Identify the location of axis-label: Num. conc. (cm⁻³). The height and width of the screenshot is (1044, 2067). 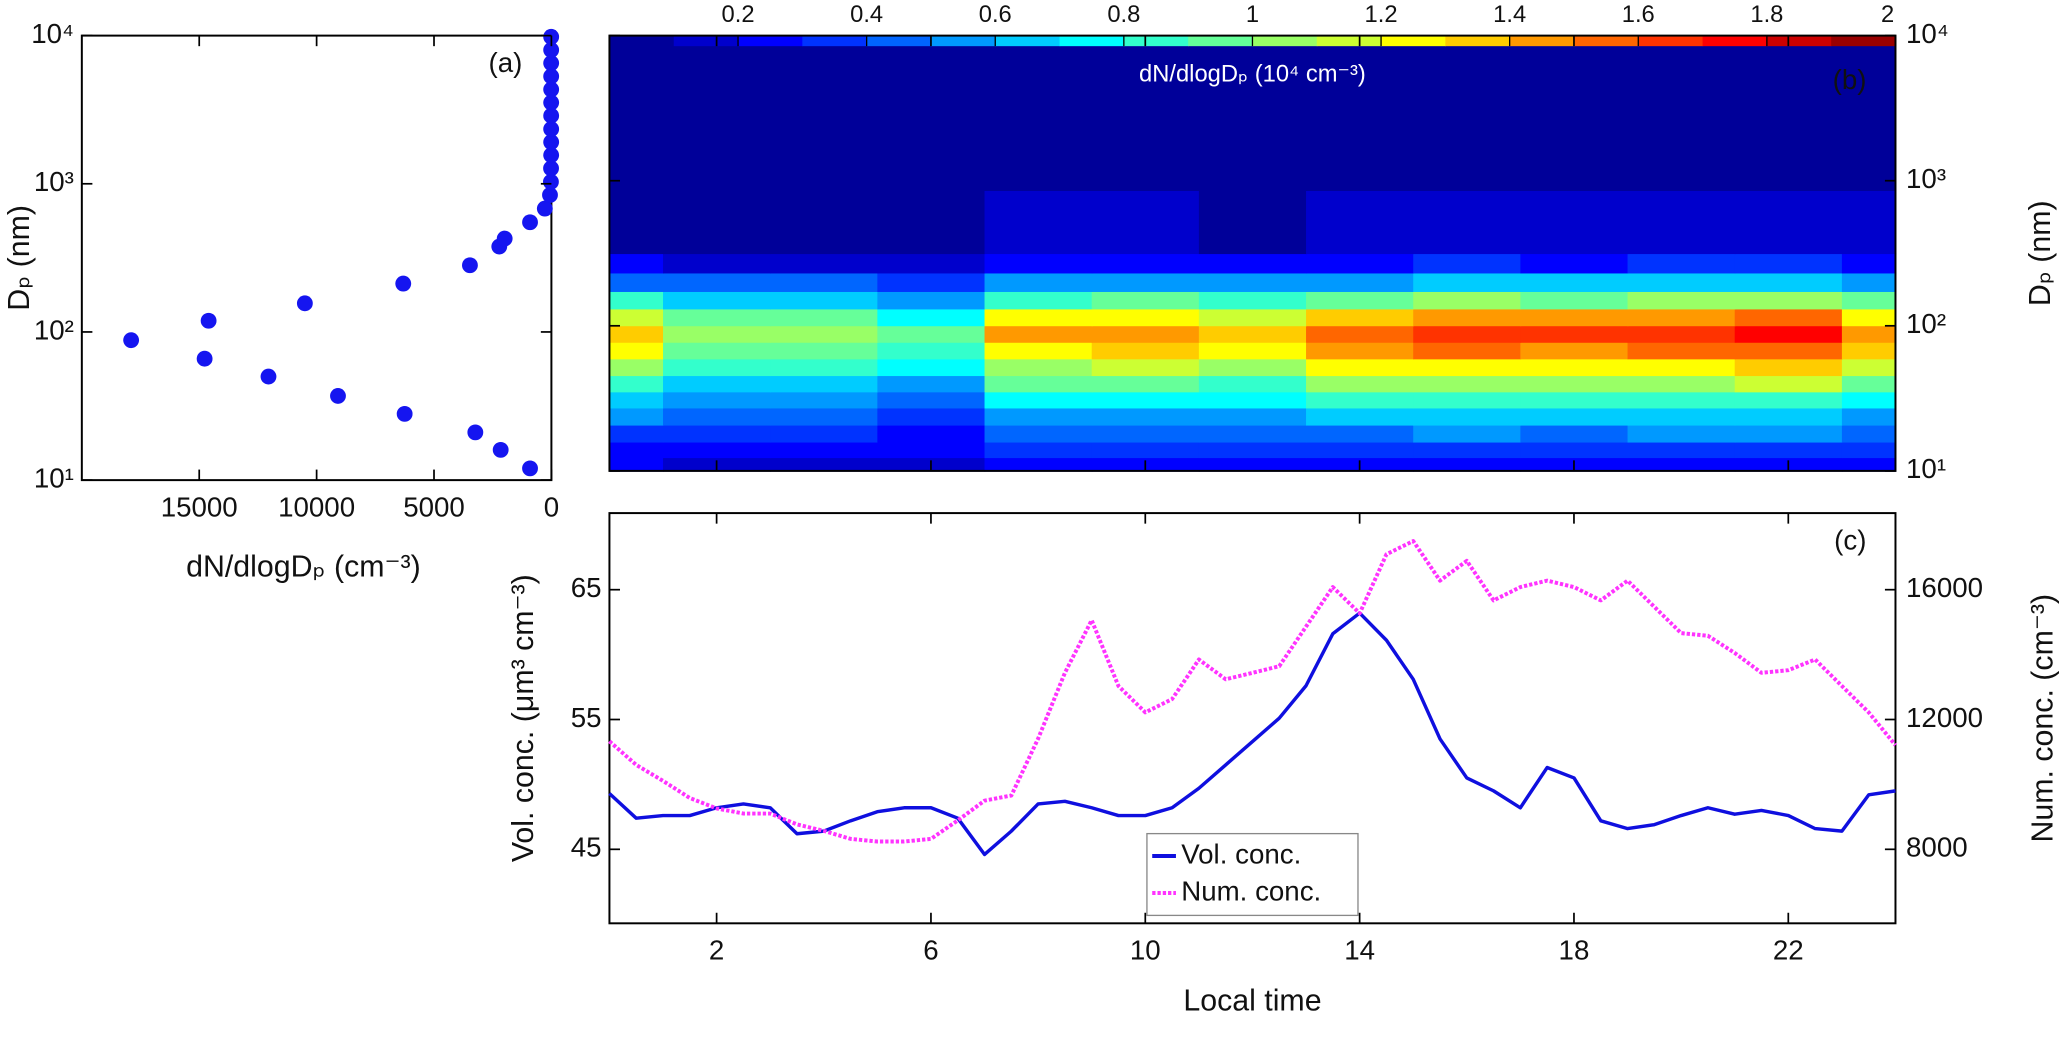
(2043, 718).